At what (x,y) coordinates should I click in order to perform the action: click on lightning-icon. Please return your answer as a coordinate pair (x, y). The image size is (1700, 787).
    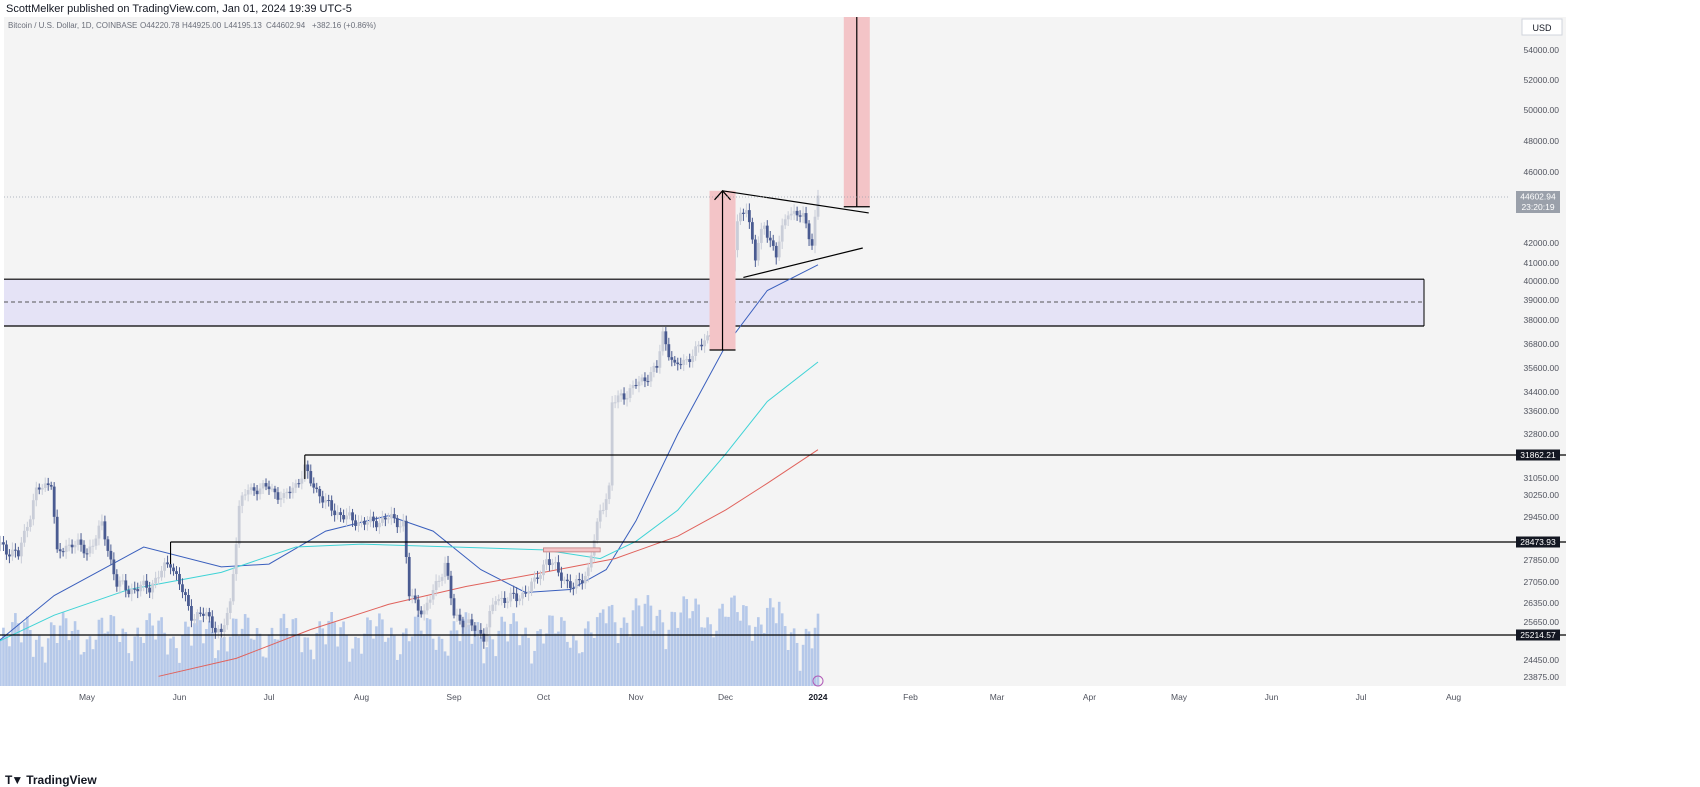
    Looking at the image, I should click on (818, 681).